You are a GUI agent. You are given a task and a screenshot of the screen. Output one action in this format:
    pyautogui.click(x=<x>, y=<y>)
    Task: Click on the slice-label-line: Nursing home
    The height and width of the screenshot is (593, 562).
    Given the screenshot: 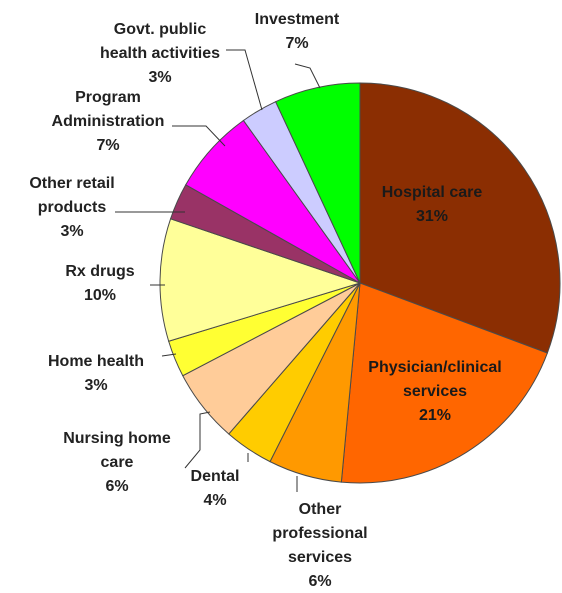 What is the action you would take?
    pyautogui.click(x=117, y=438)
    